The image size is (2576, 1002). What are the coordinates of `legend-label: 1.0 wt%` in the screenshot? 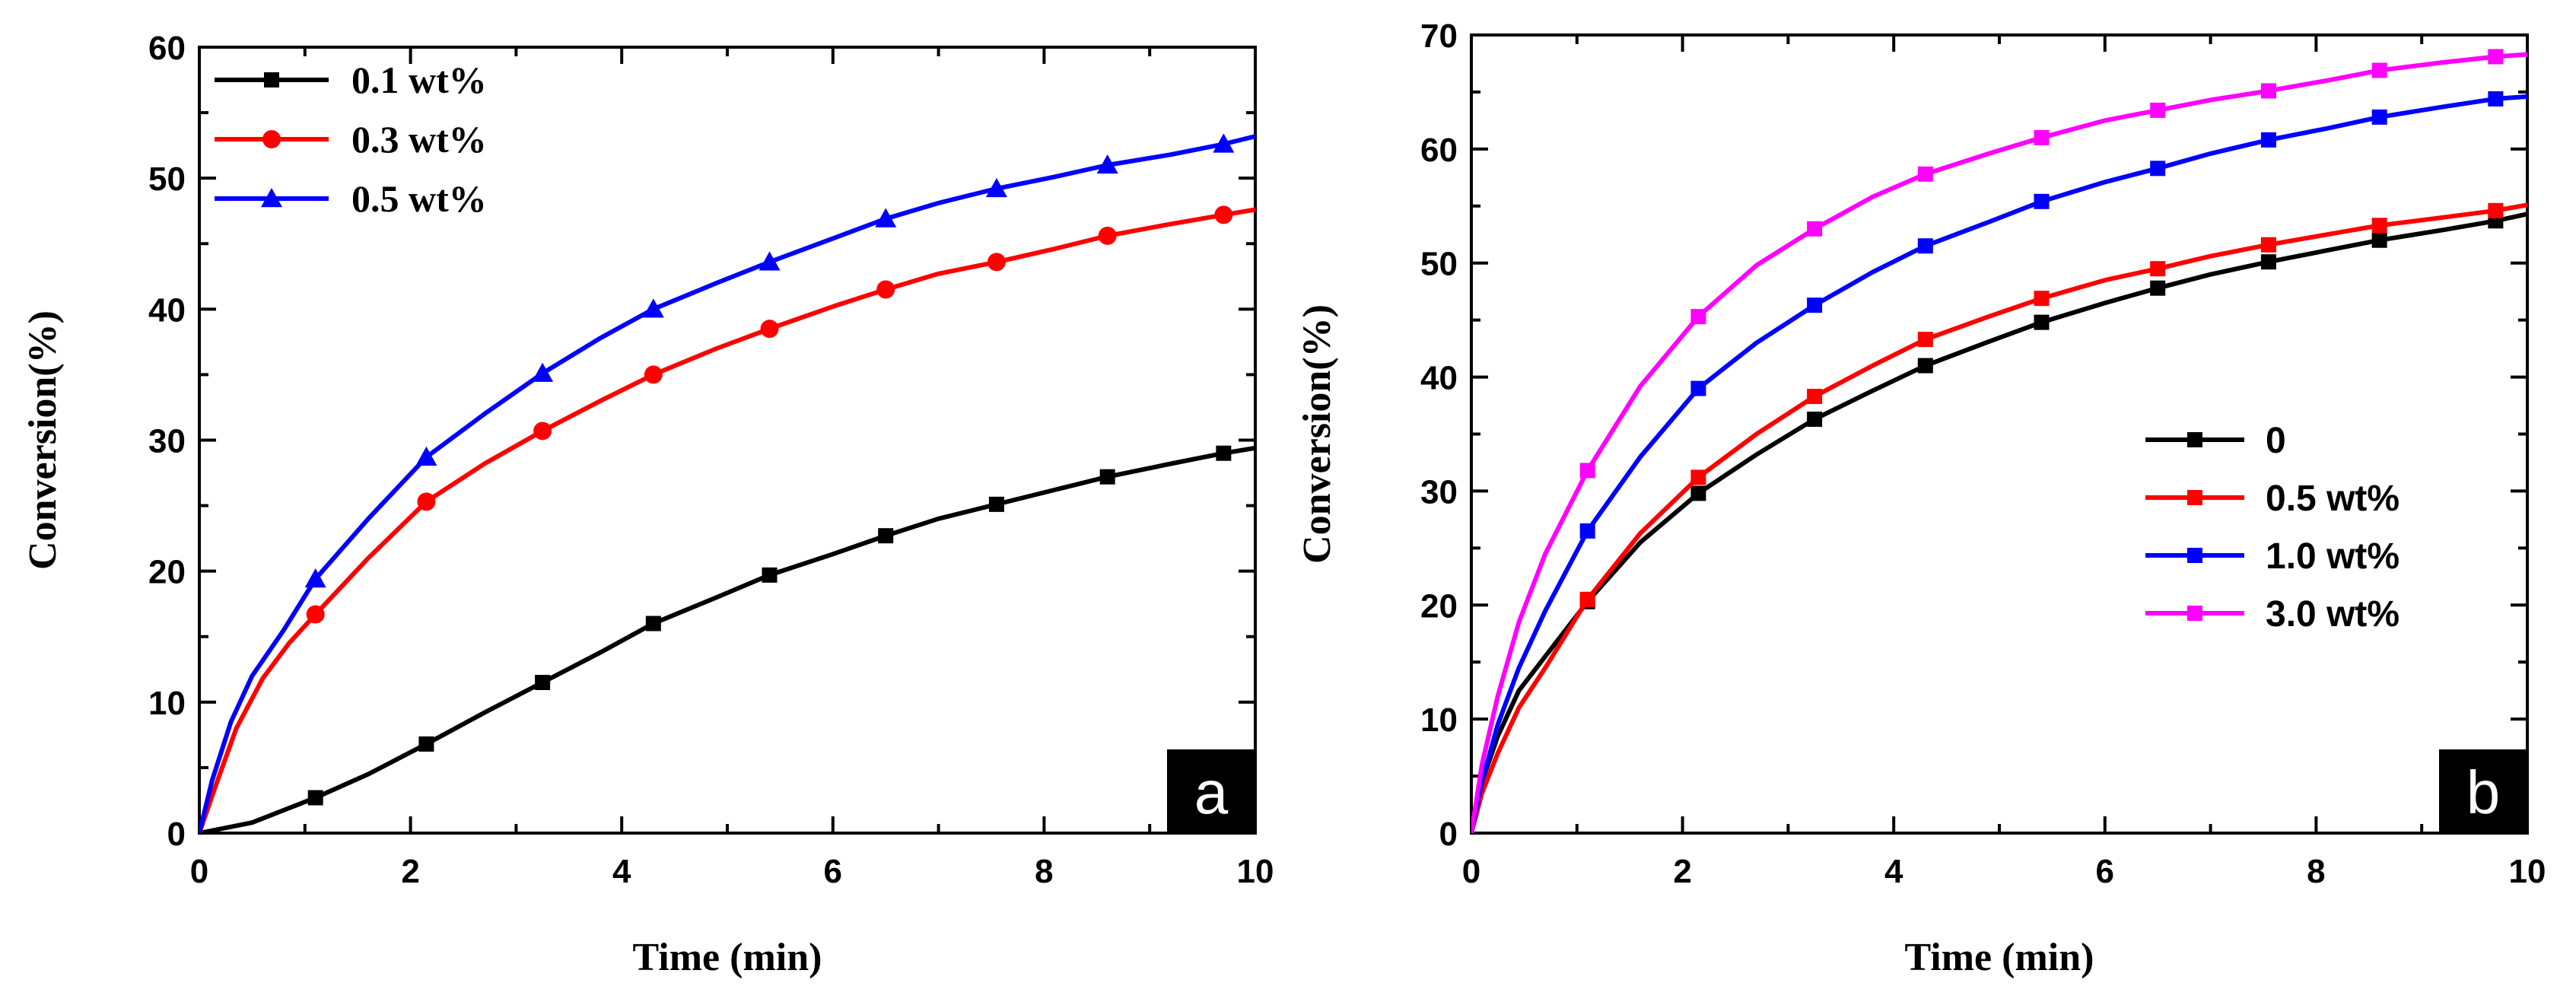 It's located at (2332, 556).